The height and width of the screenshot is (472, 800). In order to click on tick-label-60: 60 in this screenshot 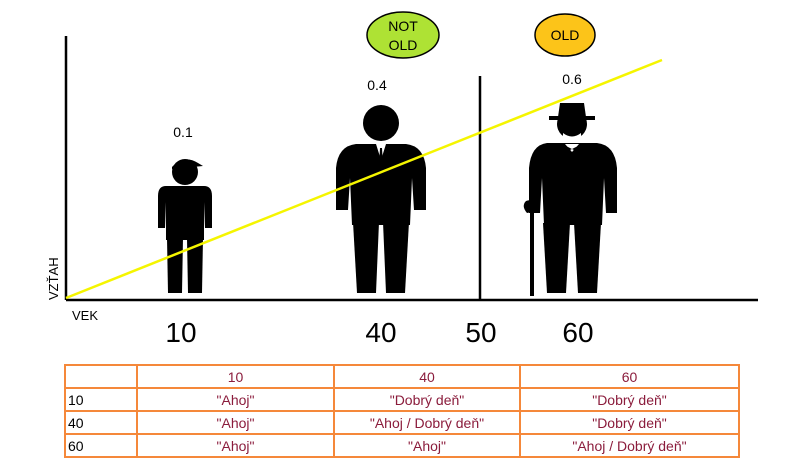, I will do `click(577, 332)`.